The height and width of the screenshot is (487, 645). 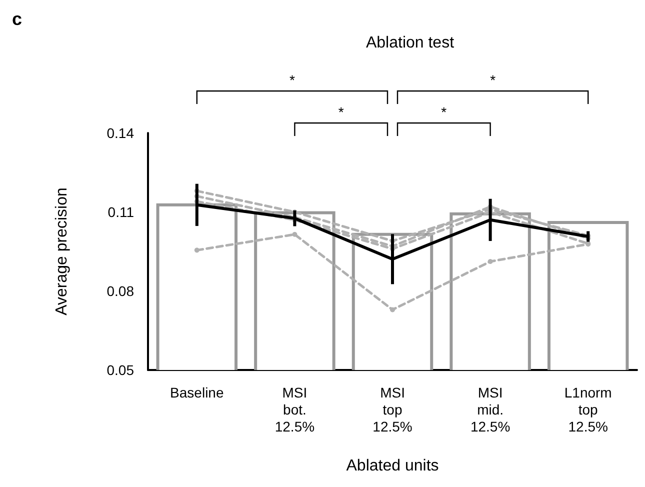 What do you see at coordinates (17, 19) in the screenshot?
I see `text: c` at bounding box center [17, 19].